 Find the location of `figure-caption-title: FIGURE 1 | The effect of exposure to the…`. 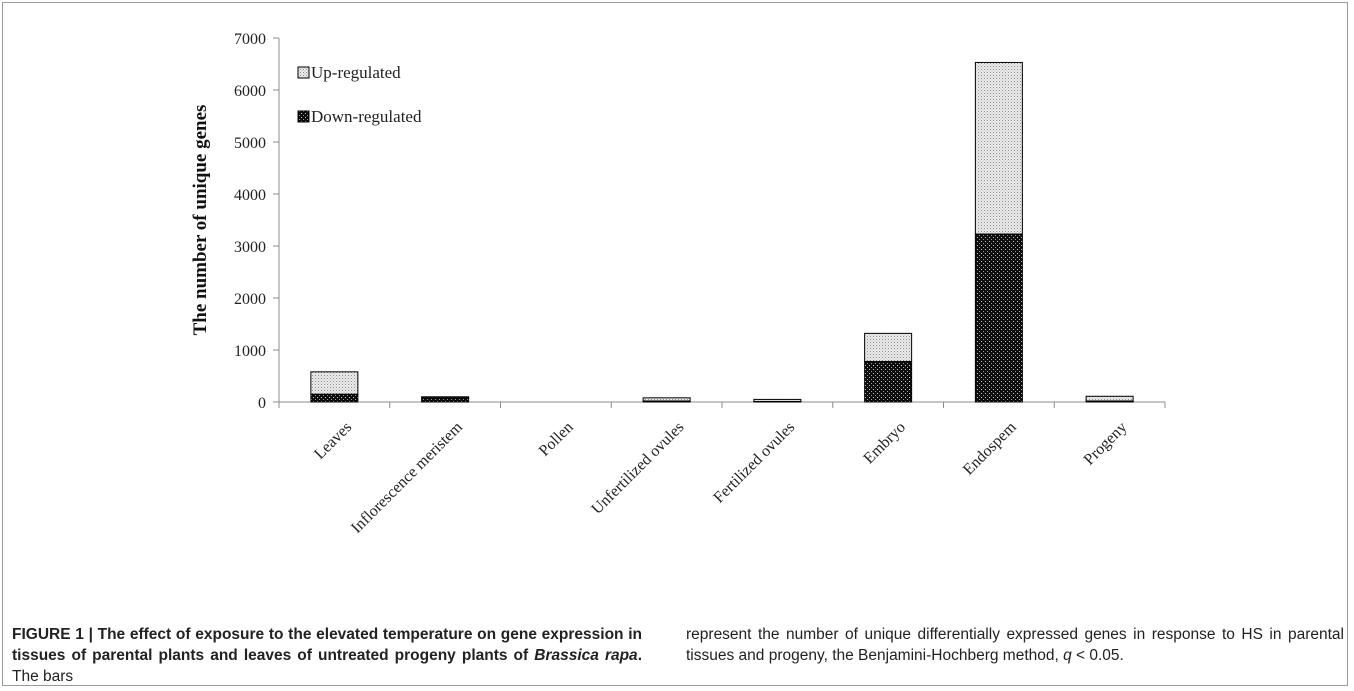

figure-caption-title: FIGURE 1 | The effect of exposure to the… is located at coordinates (327, 645).